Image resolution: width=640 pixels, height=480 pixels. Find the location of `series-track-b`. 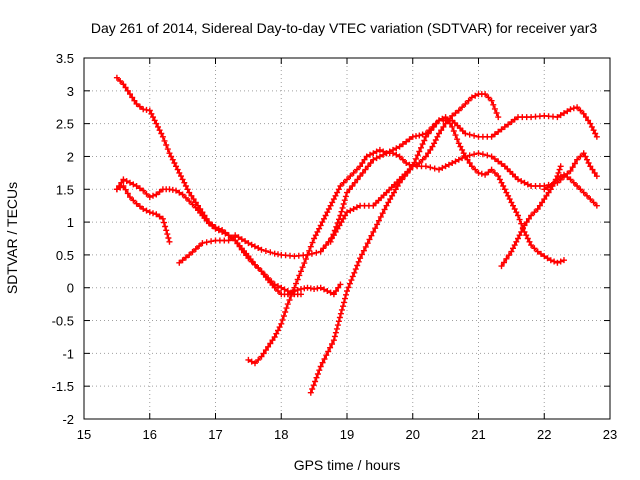

series-track-b is located at coordinates (208, 186).